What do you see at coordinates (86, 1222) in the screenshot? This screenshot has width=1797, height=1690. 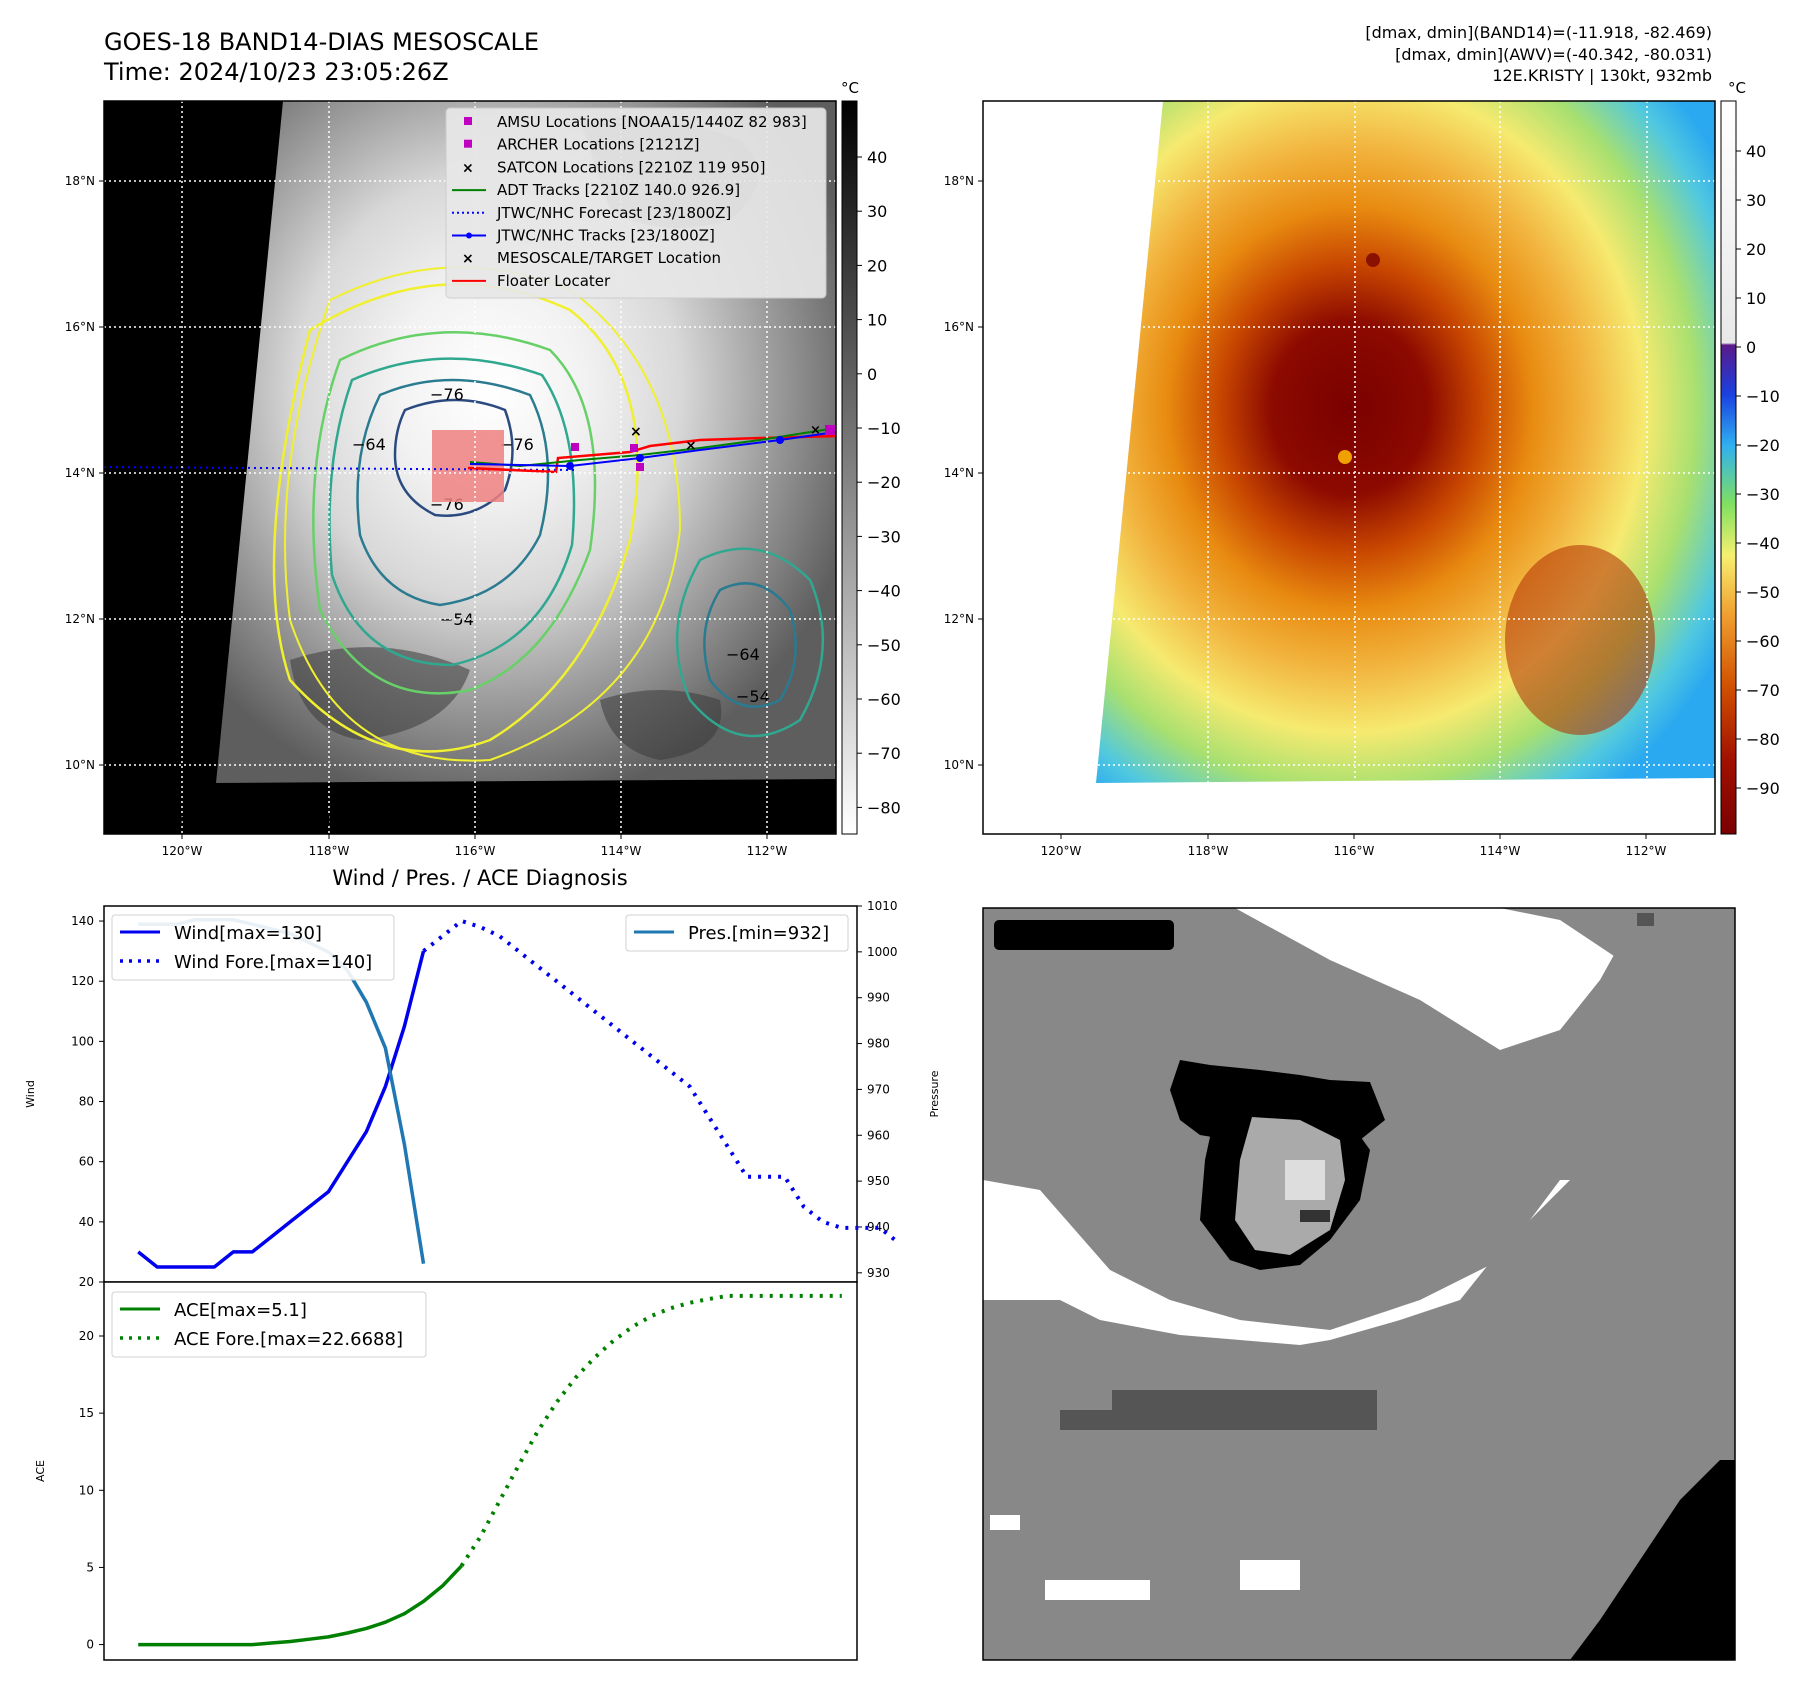 I see `wind-chart-ytick-label: 40` at bounding box center [86, 1222].